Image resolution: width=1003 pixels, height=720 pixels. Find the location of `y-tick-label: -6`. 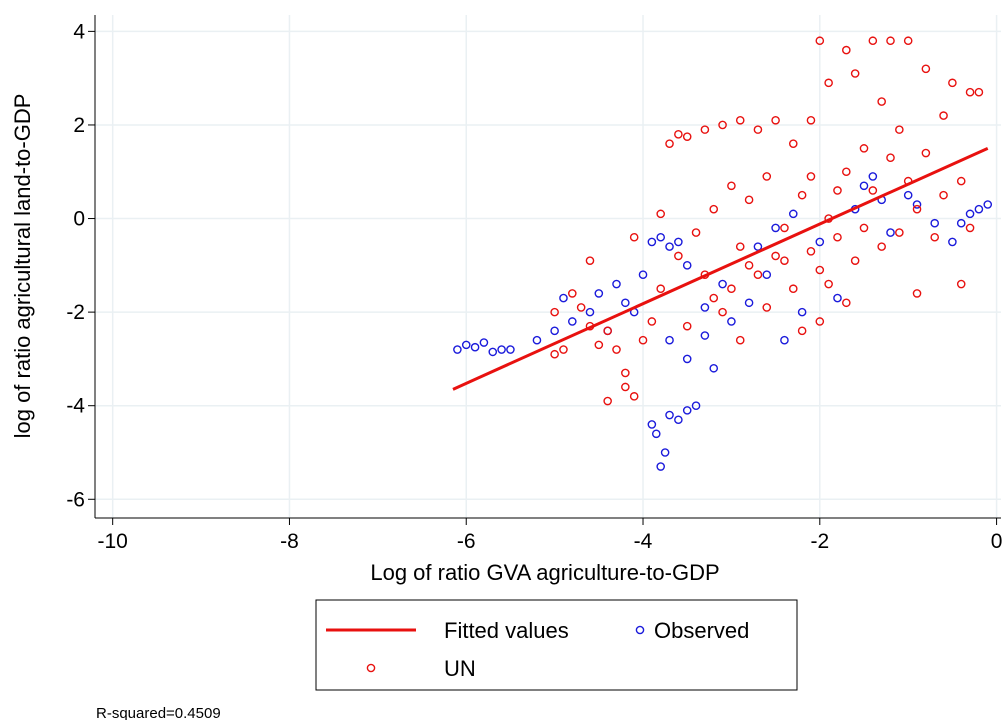

y-tick-label: -6 is located at coordinates (75, 499).